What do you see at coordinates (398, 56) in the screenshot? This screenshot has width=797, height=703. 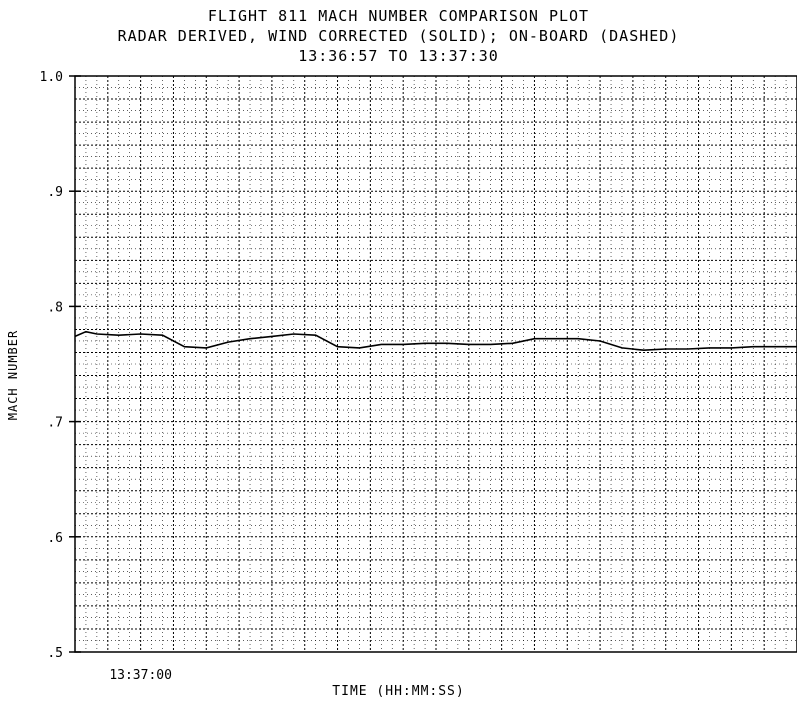 I see `chart-time-range: 13:36:57 TO 13:37:30` at bounding box center [398, 56].